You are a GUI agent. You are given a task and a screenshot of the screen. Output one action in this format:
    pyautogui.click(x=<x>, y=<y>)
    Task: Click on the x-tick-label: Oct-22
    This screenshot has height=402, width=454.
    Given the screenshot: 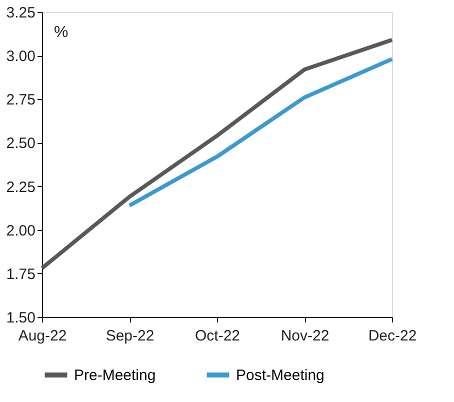 What is the action you would take?
    pyautogui.click(x=217, y=336)
    